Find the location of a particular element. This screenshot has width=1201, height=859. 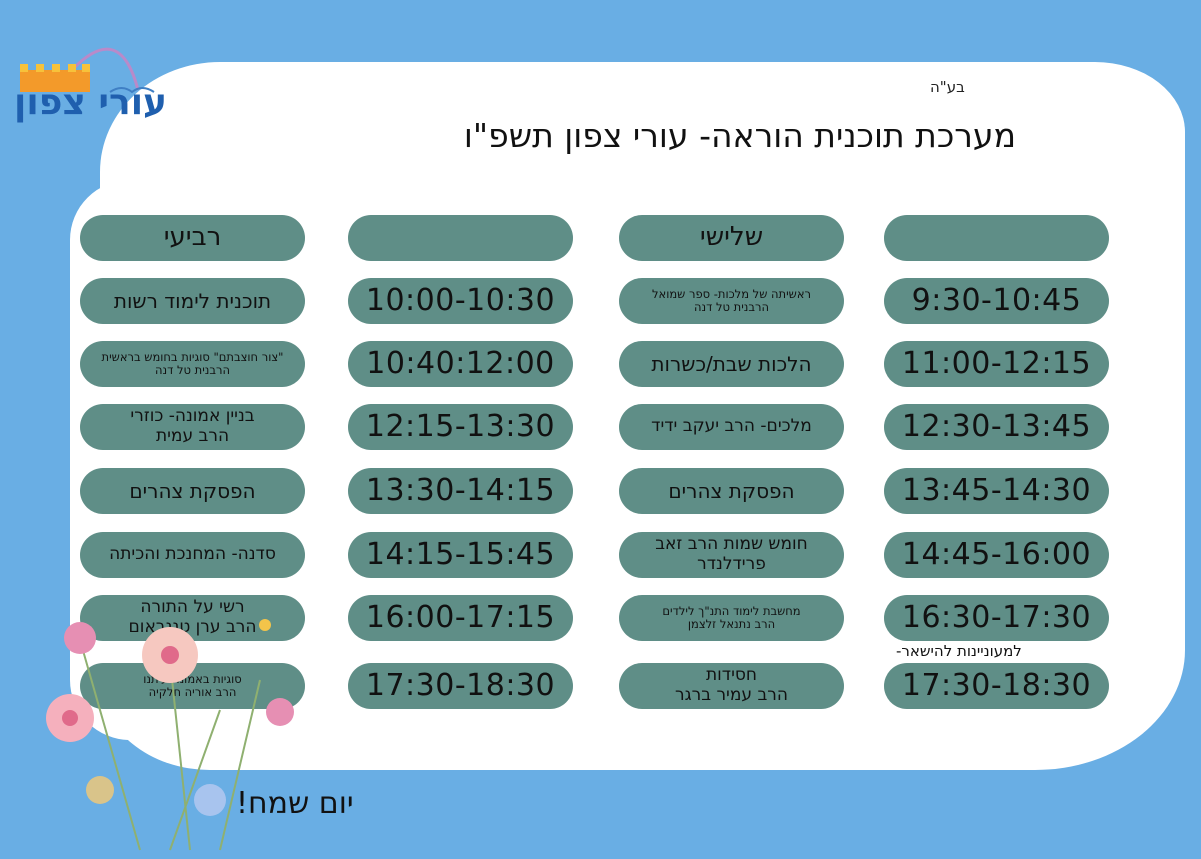

lesson-cell: בניין אמונה- כוזרי הרב עמית is located at coordinates (192, 427).